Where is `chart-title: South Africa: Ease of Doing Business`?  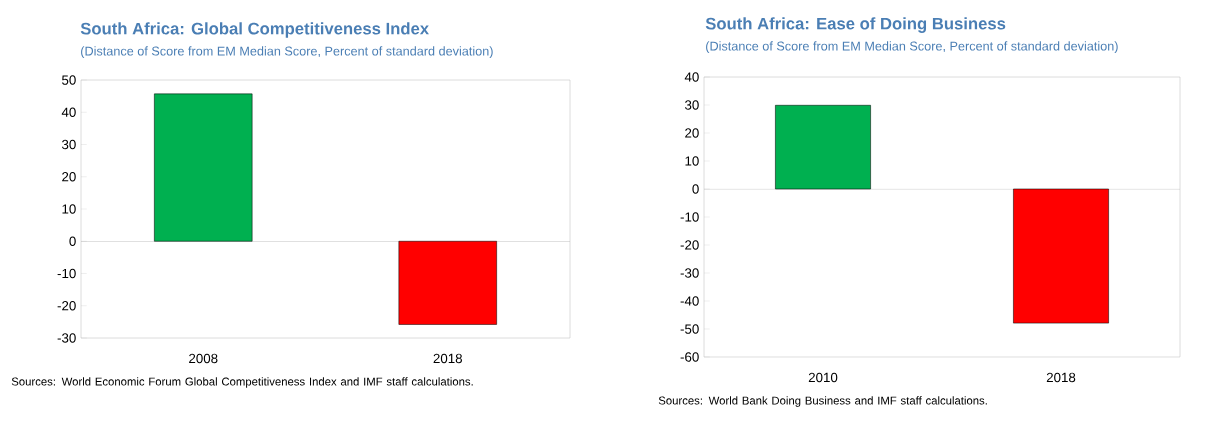 chart-title: South Africa: Ease of Doing Business is located at coordinates (855, 25).